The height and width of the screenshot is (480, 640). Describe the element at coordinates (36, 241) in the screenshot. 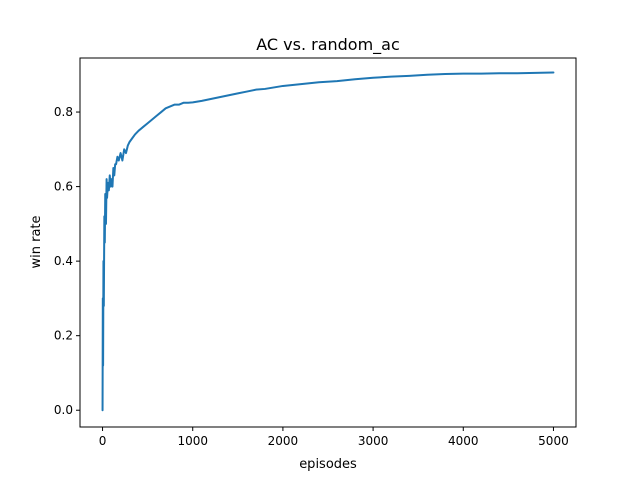

I see `y-axis-label: win rate` at that location.